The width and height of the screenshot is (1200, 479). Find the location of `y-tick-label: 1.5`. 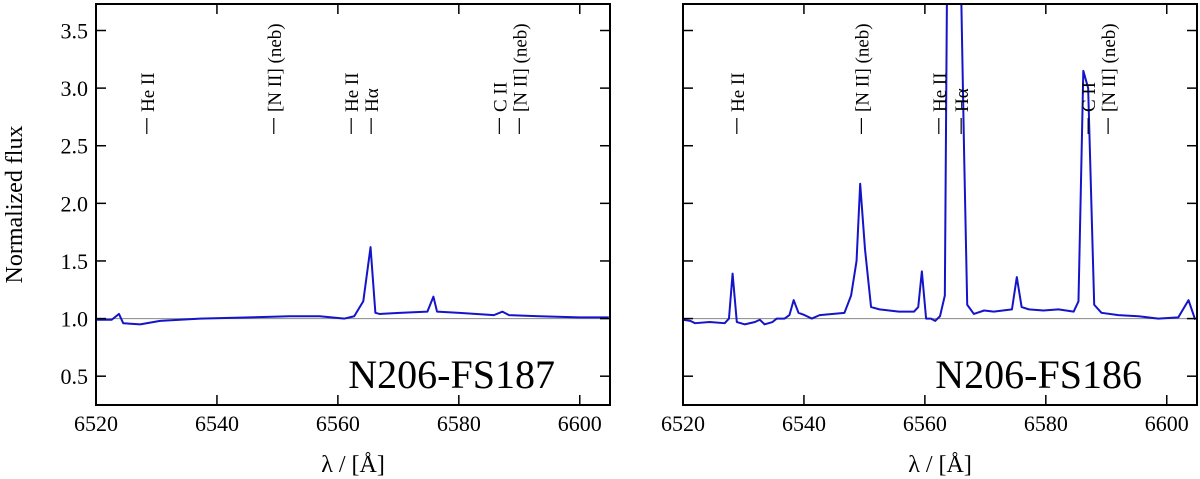

y-tick-label: 1.5 is located at coordinates (75, 261).